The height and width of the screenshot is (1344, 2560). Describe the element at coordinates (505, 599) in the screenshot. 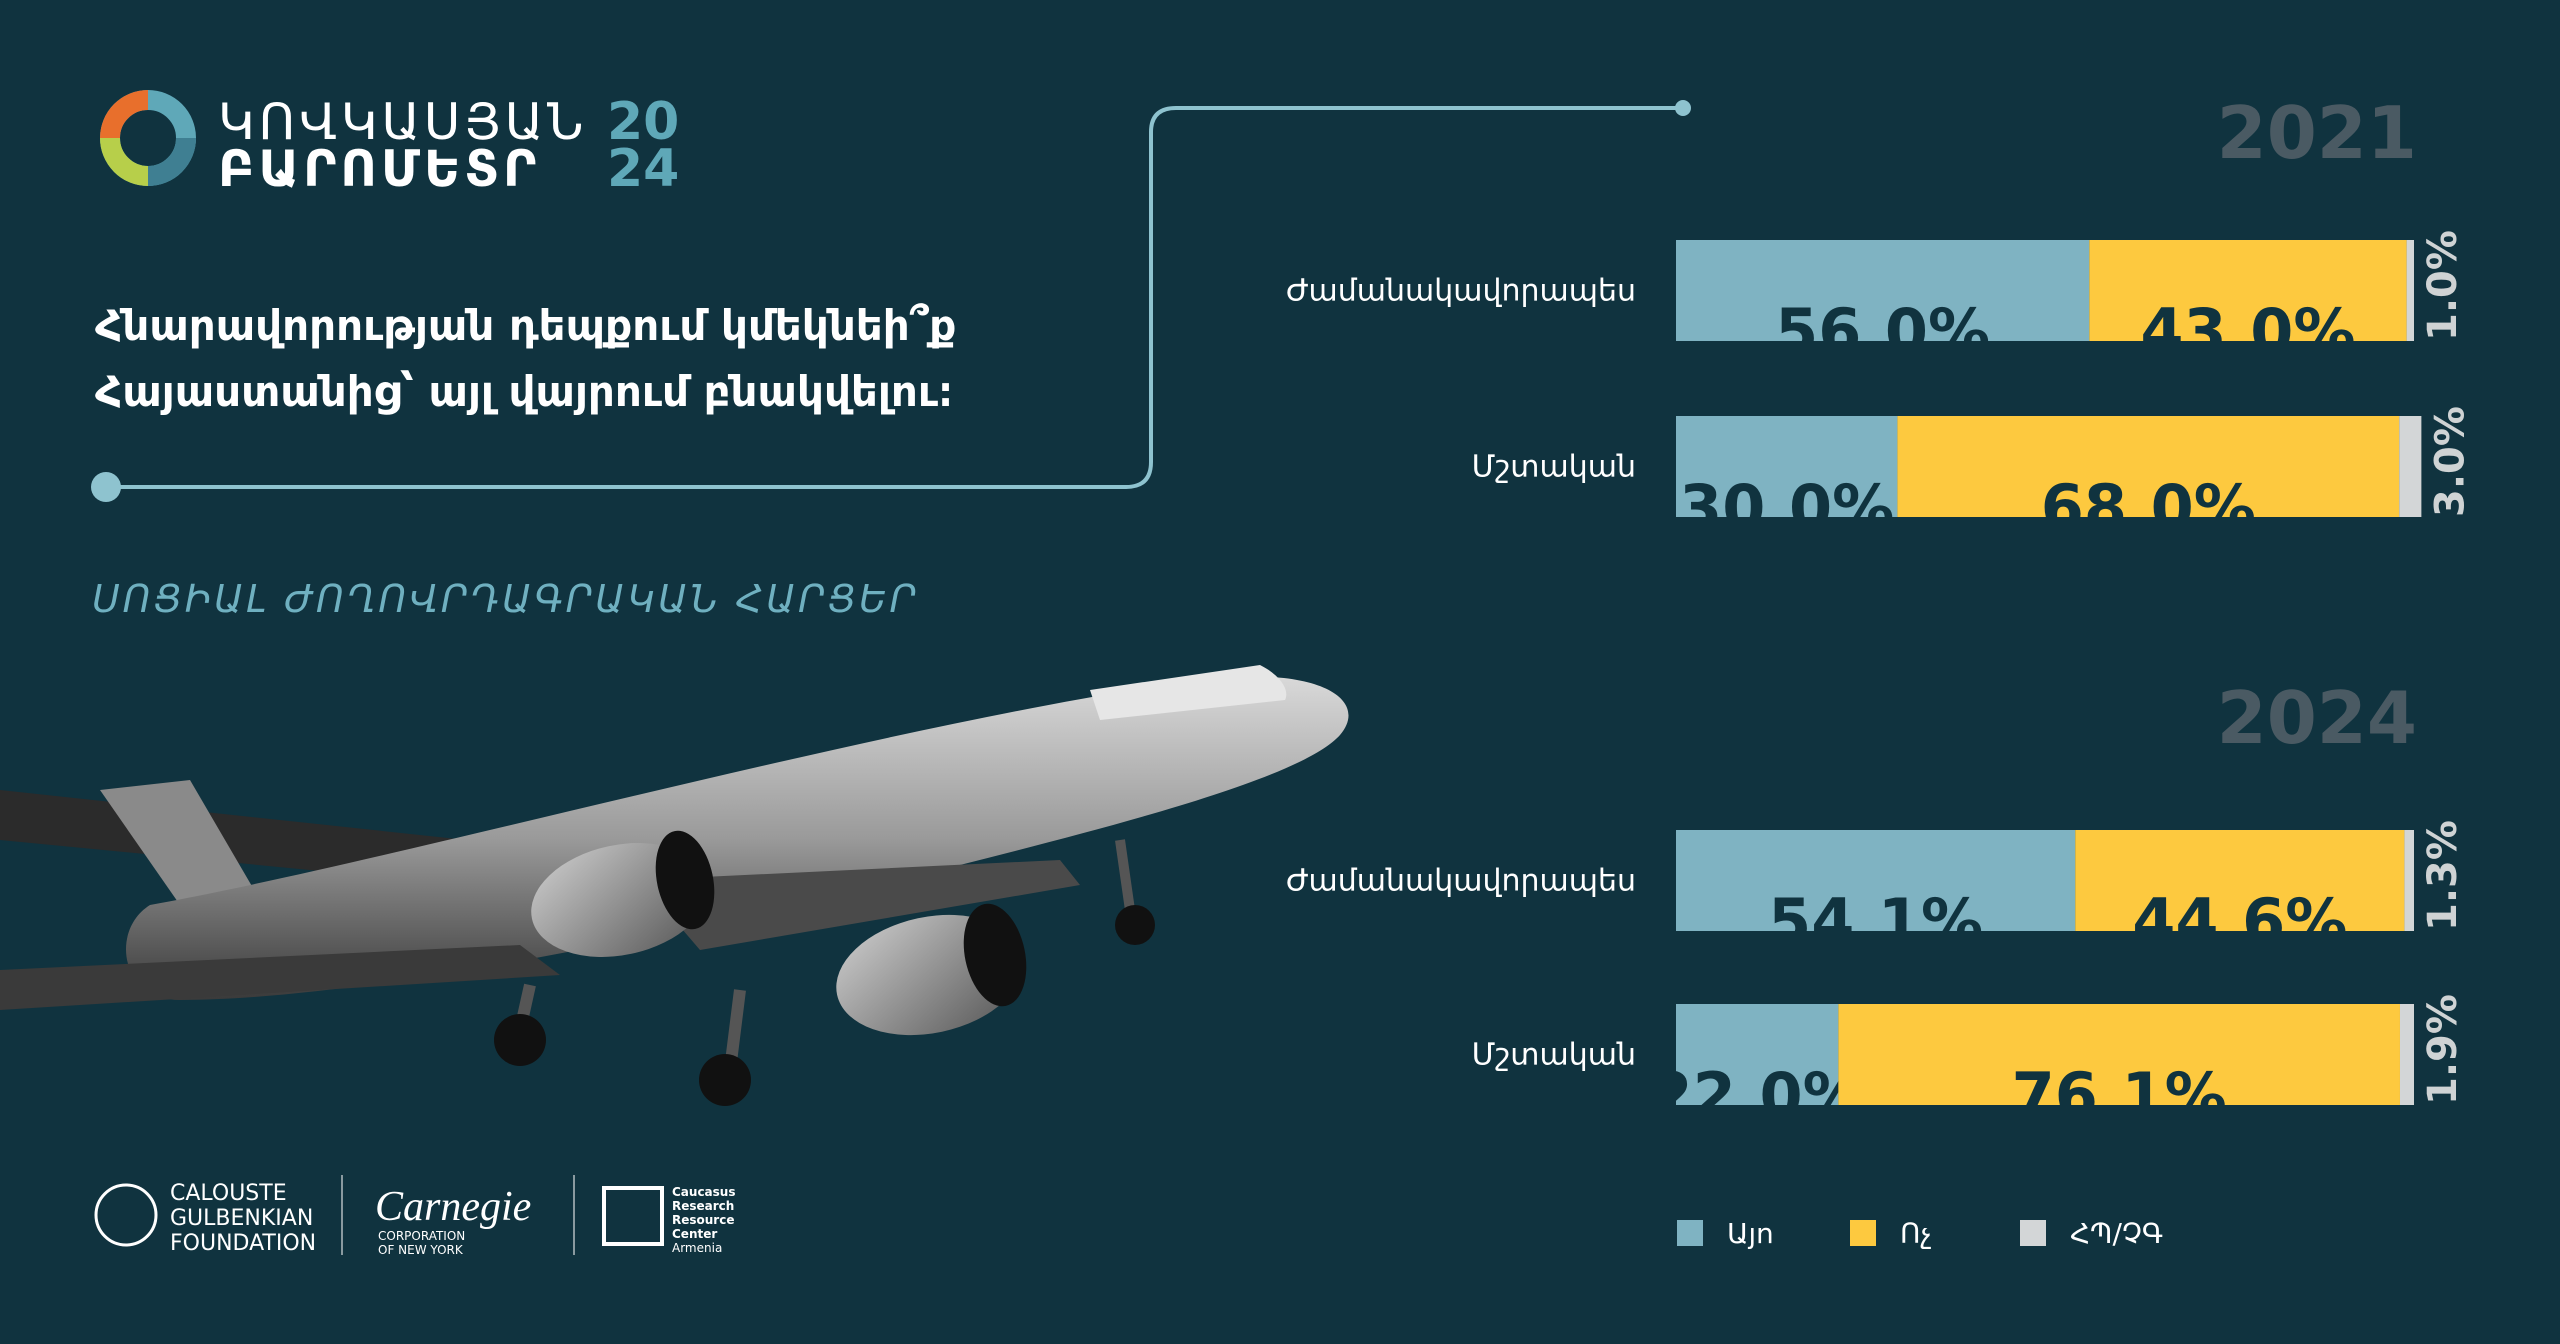

I see `section-title: ՍՈՑԻԱԼ ԺՈՂՈՎՐԴԱԳՐԱԿԱՆ ՀԱՐՑԵՐ` at that location.